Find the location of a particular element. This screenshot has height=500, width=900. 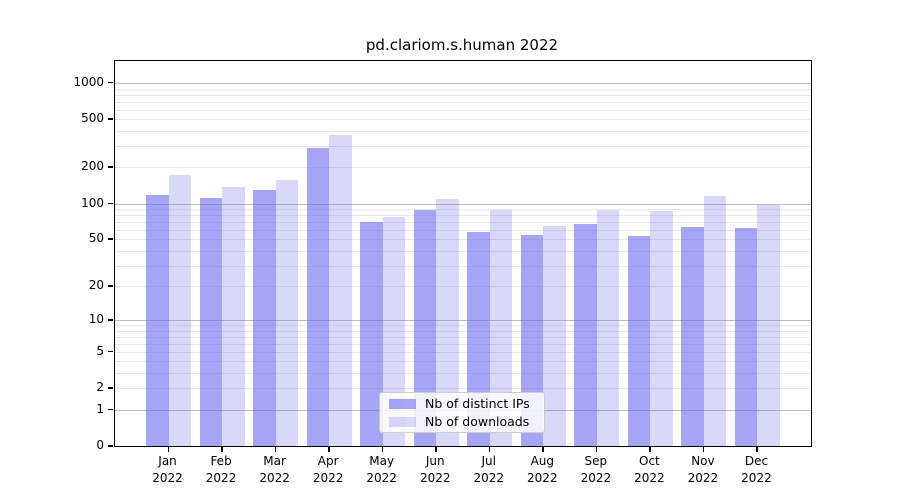

bar-distinct-ips-may is located at coordinates (371, 334).